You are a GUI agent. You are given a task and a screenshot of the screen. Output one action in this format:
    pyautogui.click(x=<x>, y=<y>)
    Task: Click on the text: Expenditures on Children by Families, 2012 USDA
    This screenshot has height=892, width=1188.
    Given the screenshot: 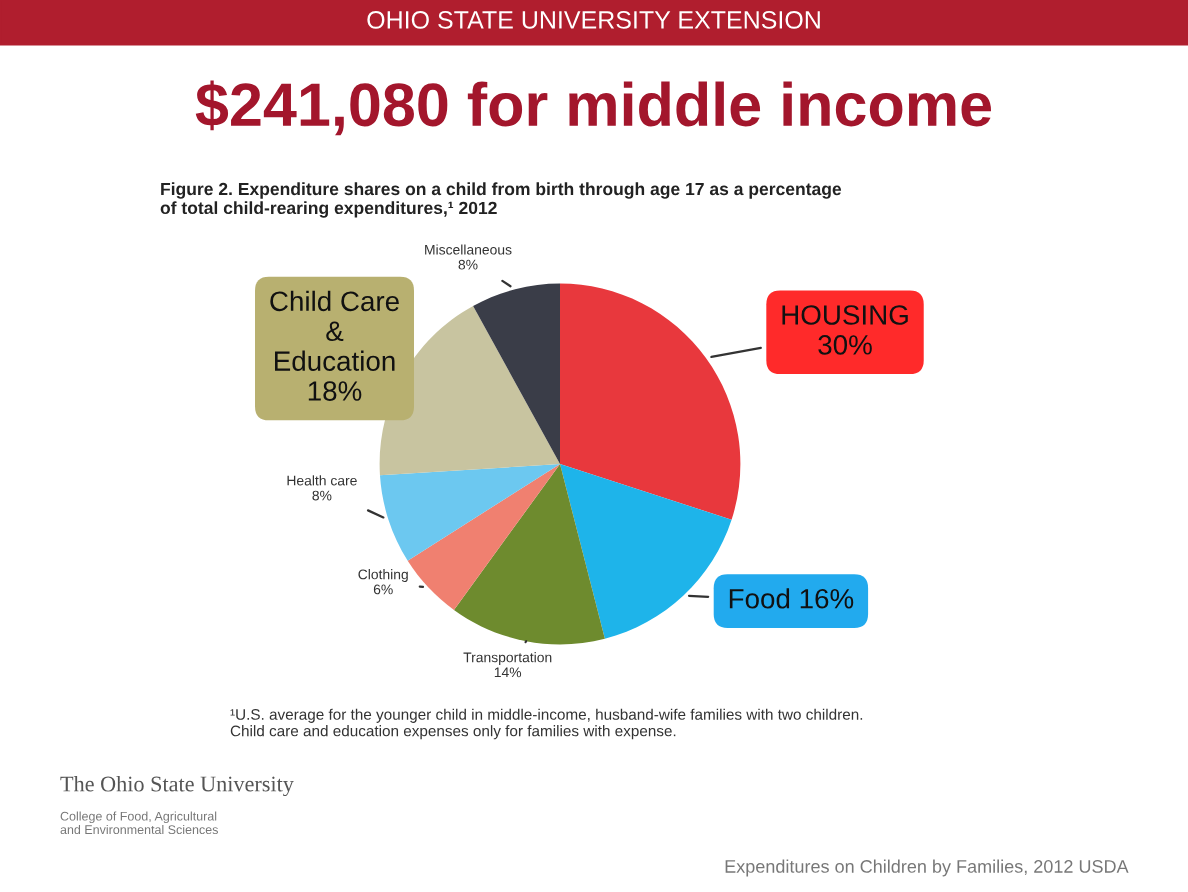 What is the action you would take?
    pyautogui.click(x=927, y=868)
    